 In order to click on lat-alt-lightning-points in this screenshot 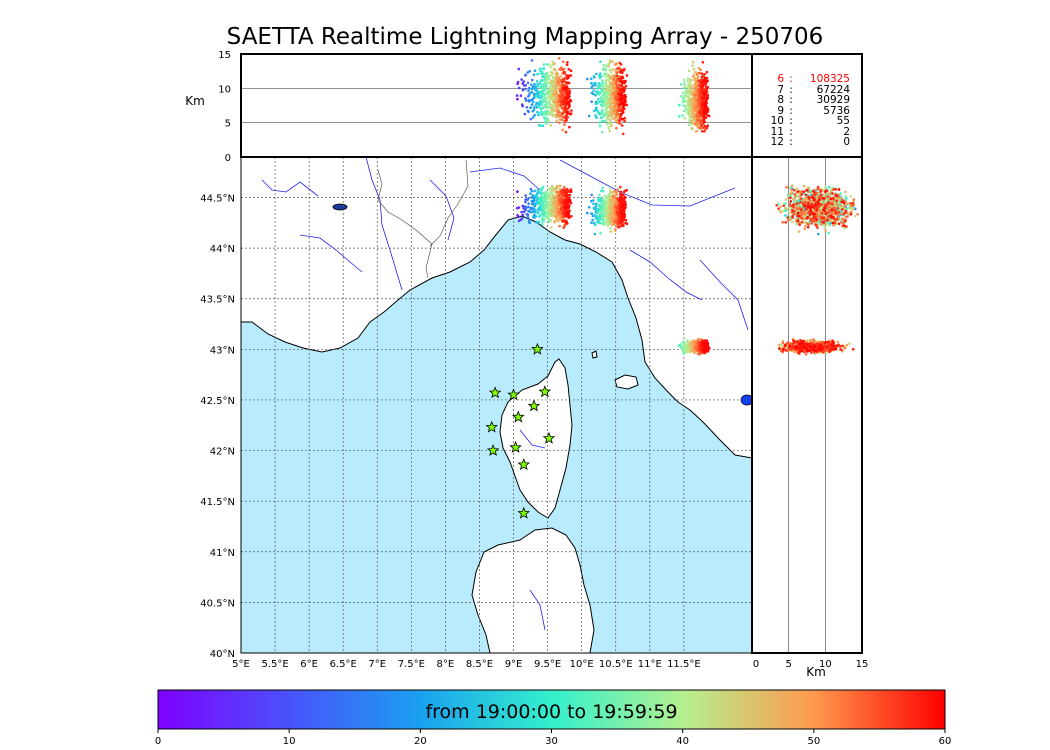, I will do `click(817, 270)`.